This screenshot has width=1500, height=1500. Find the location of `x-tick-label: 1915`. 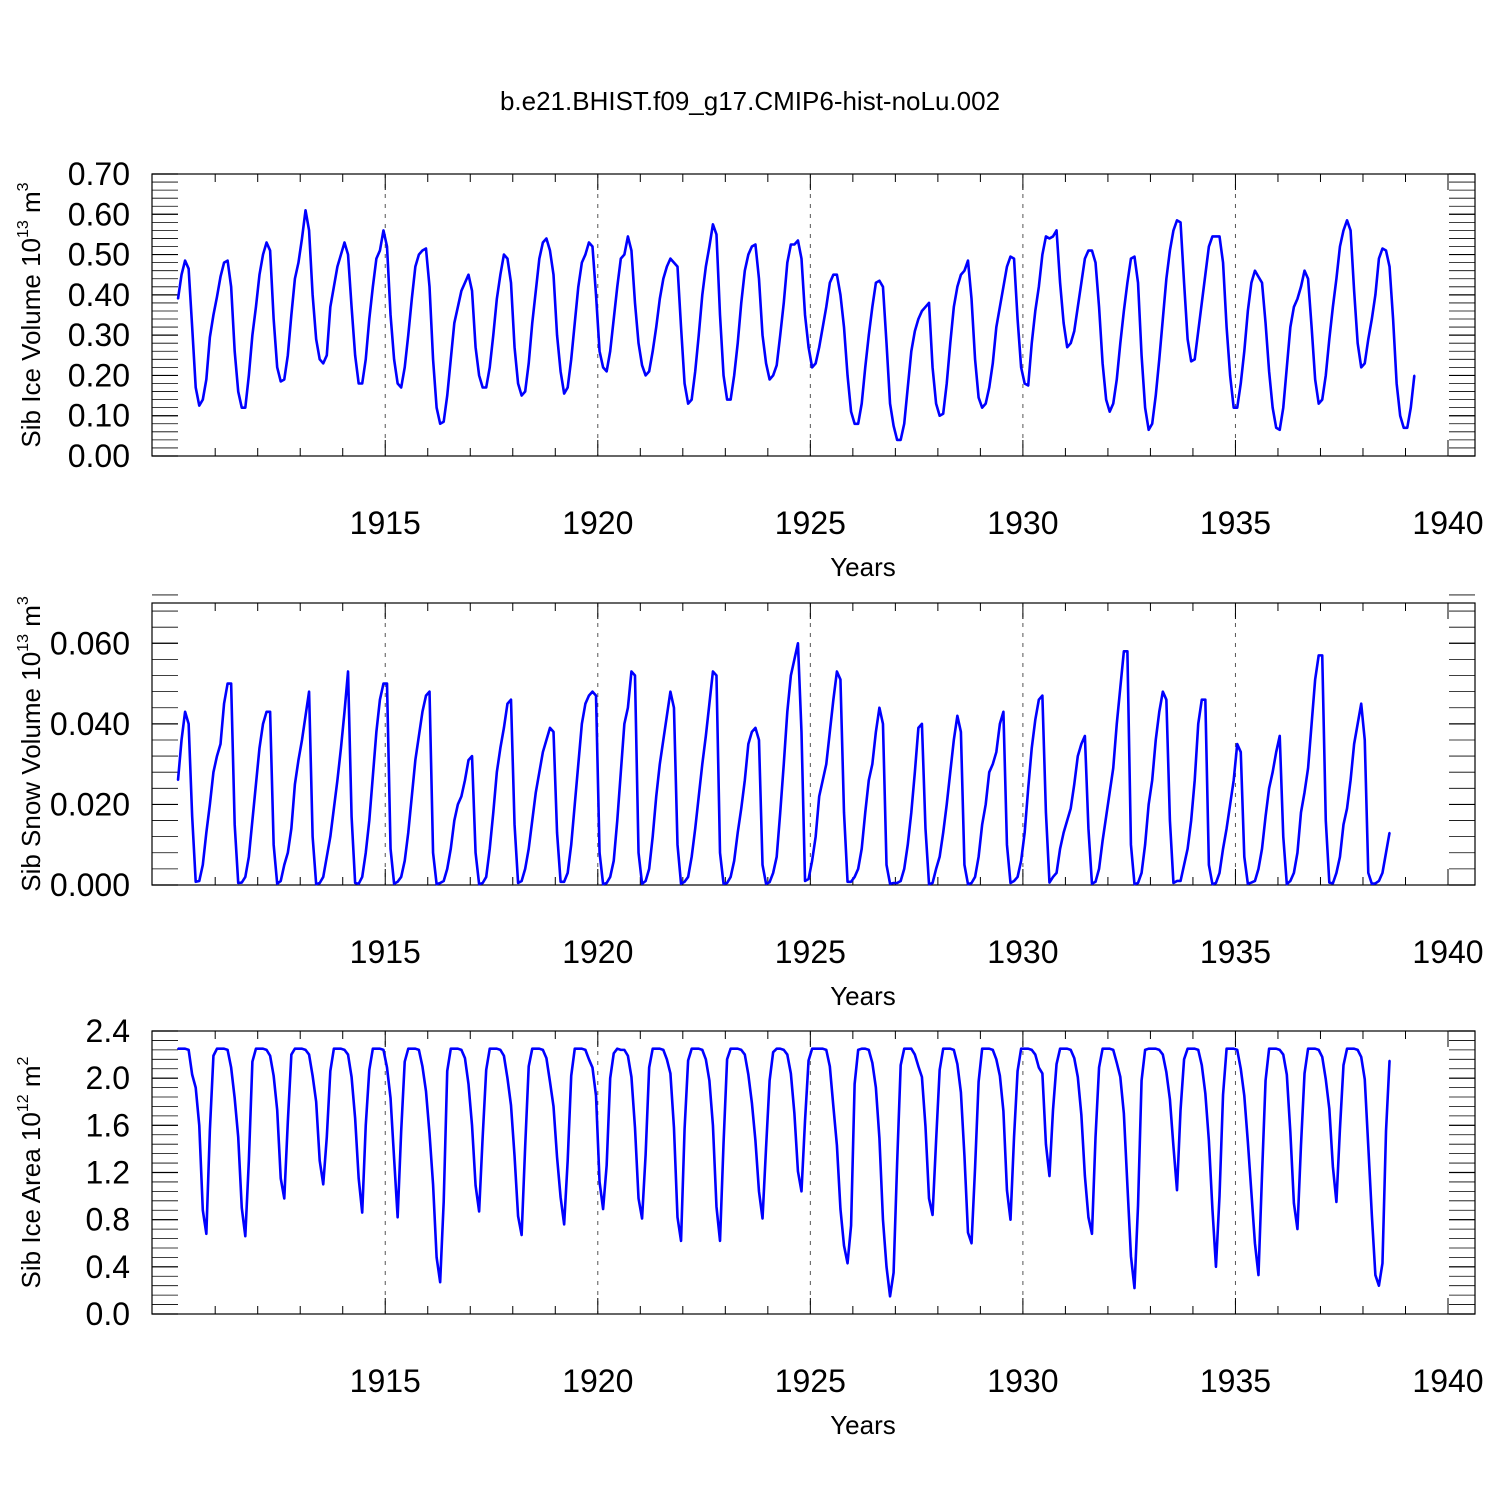

x-tick-label: 1915 is located at coordinates (385, 1381).